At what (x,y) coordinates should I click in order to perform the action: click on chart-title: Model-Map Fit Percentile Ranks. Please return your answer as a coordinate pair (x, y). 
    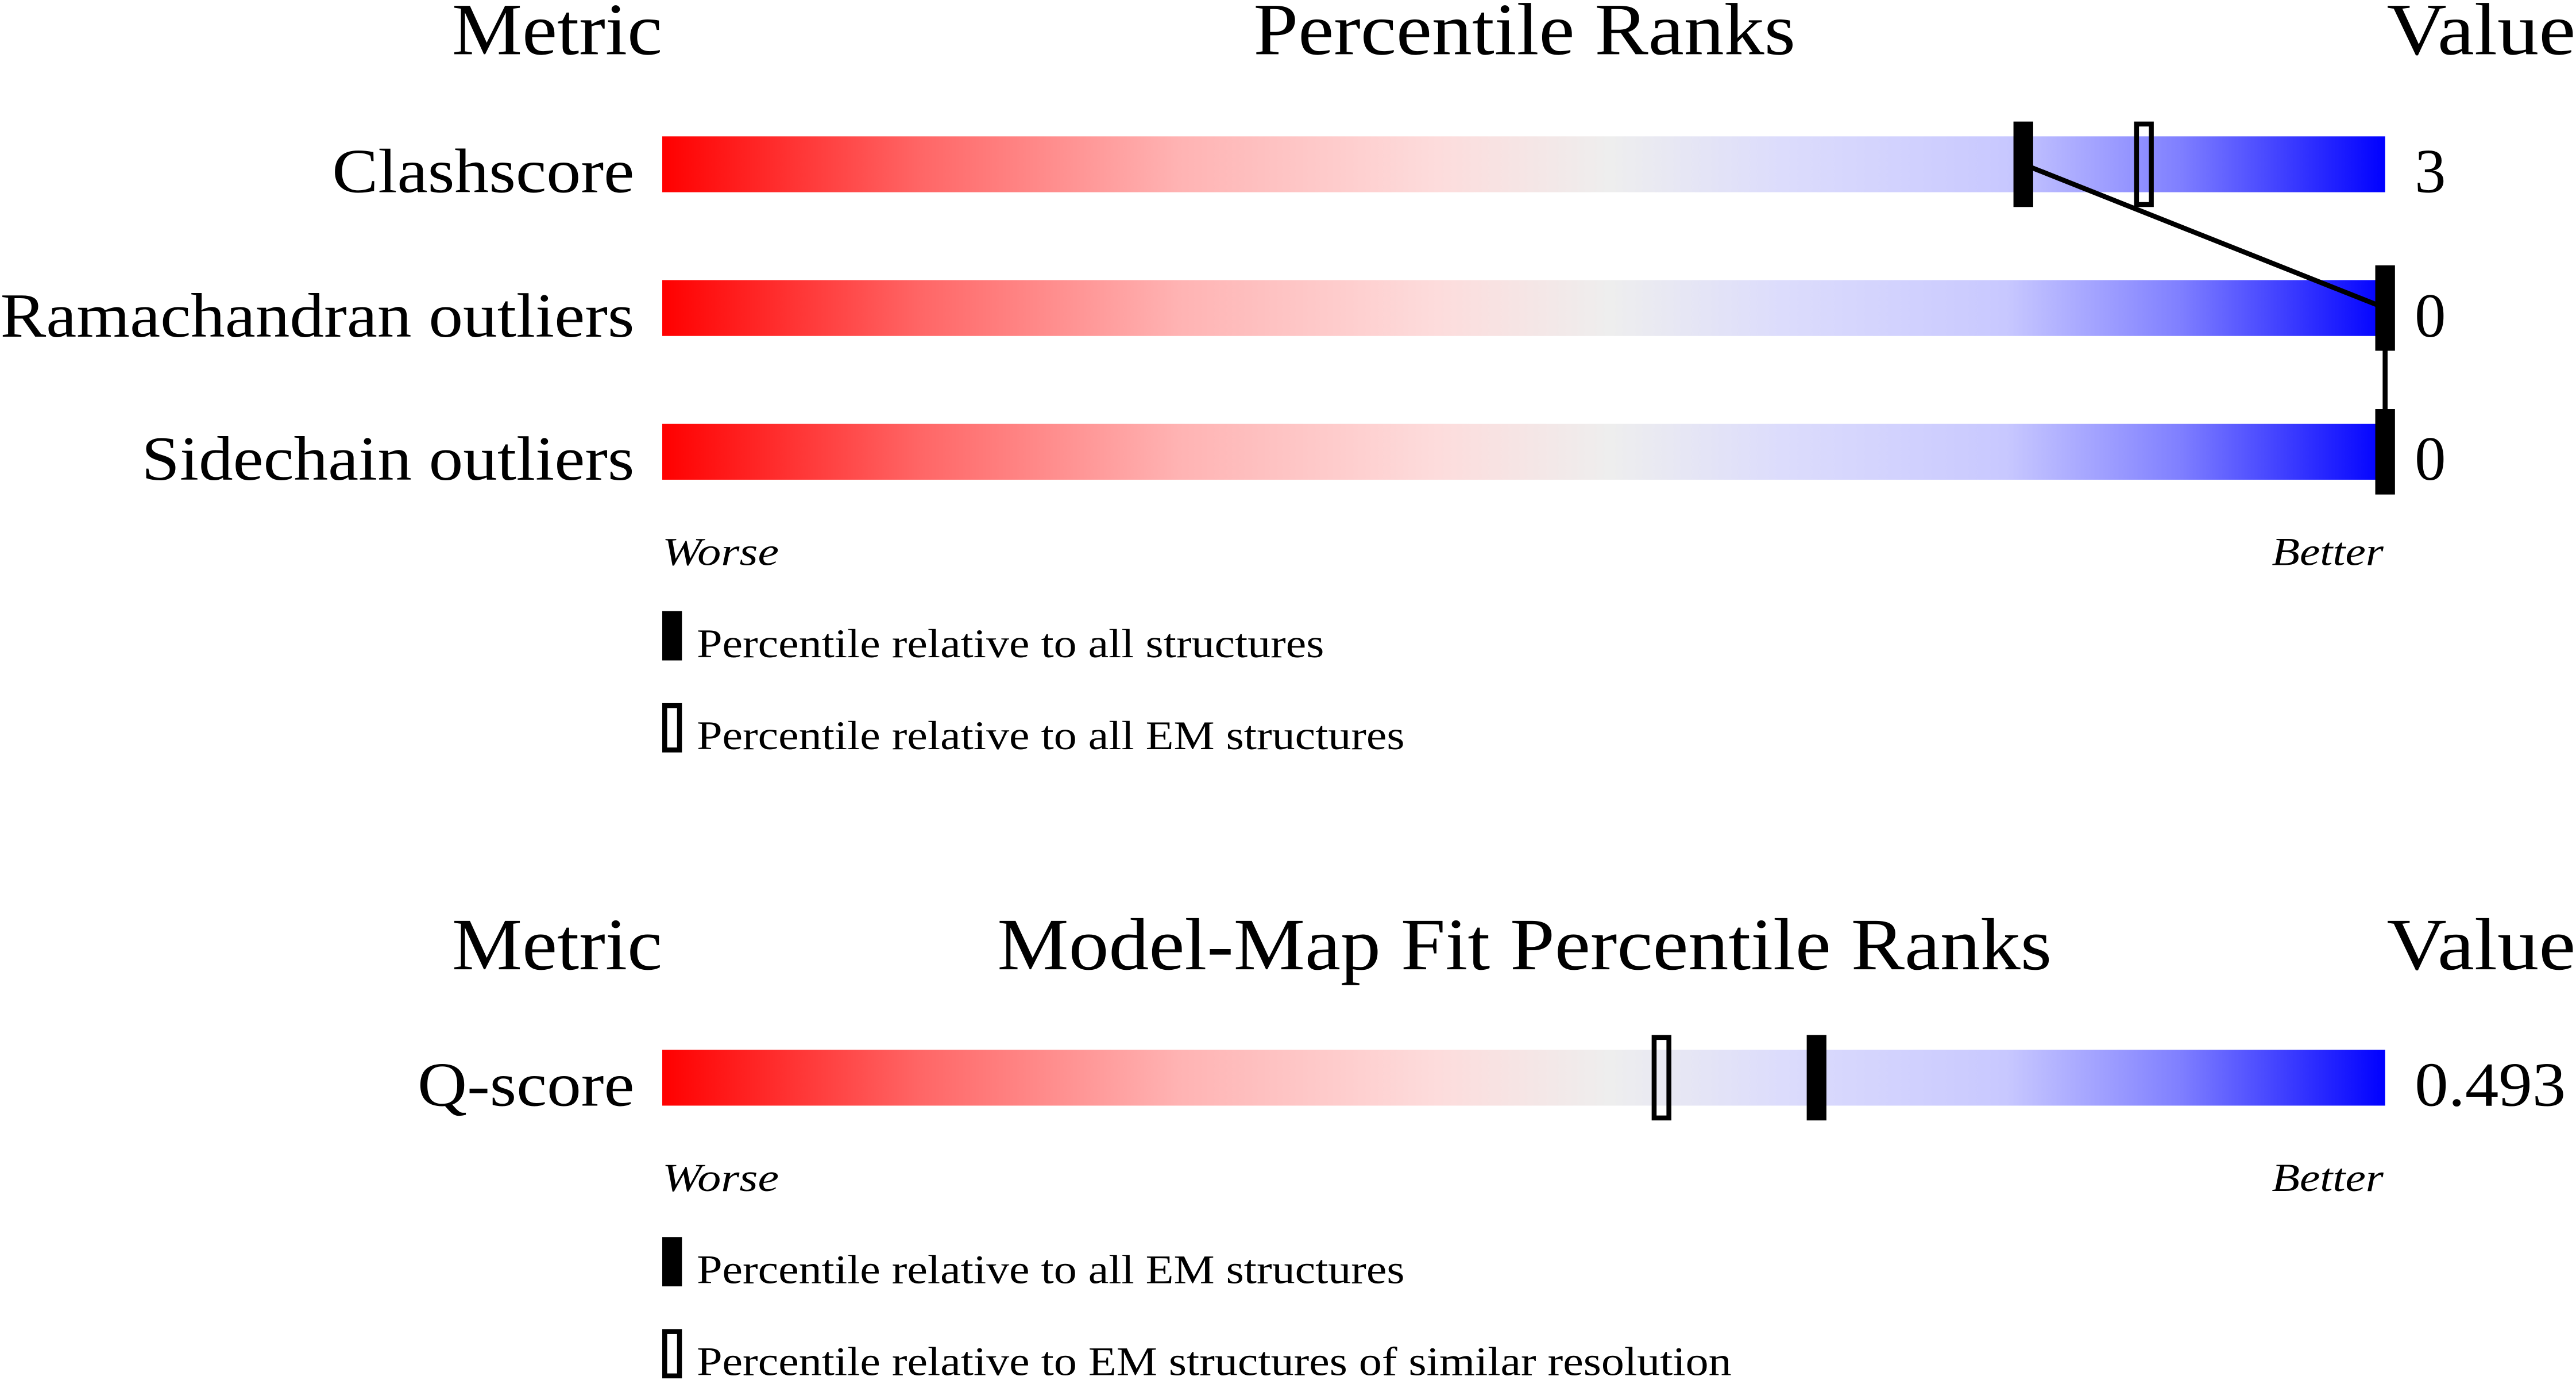
    Looking at the image, I should click on (1524, 944).